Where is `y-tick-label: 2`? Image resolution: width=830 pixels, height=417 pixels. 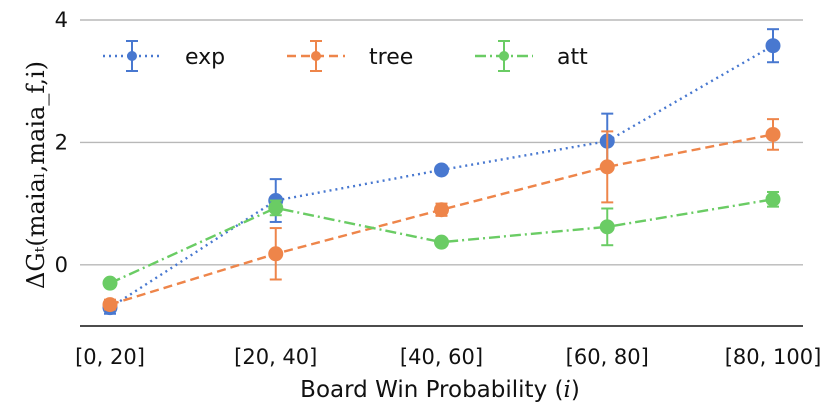
y-tick-label: 2 is located at coordinates (61, 142).